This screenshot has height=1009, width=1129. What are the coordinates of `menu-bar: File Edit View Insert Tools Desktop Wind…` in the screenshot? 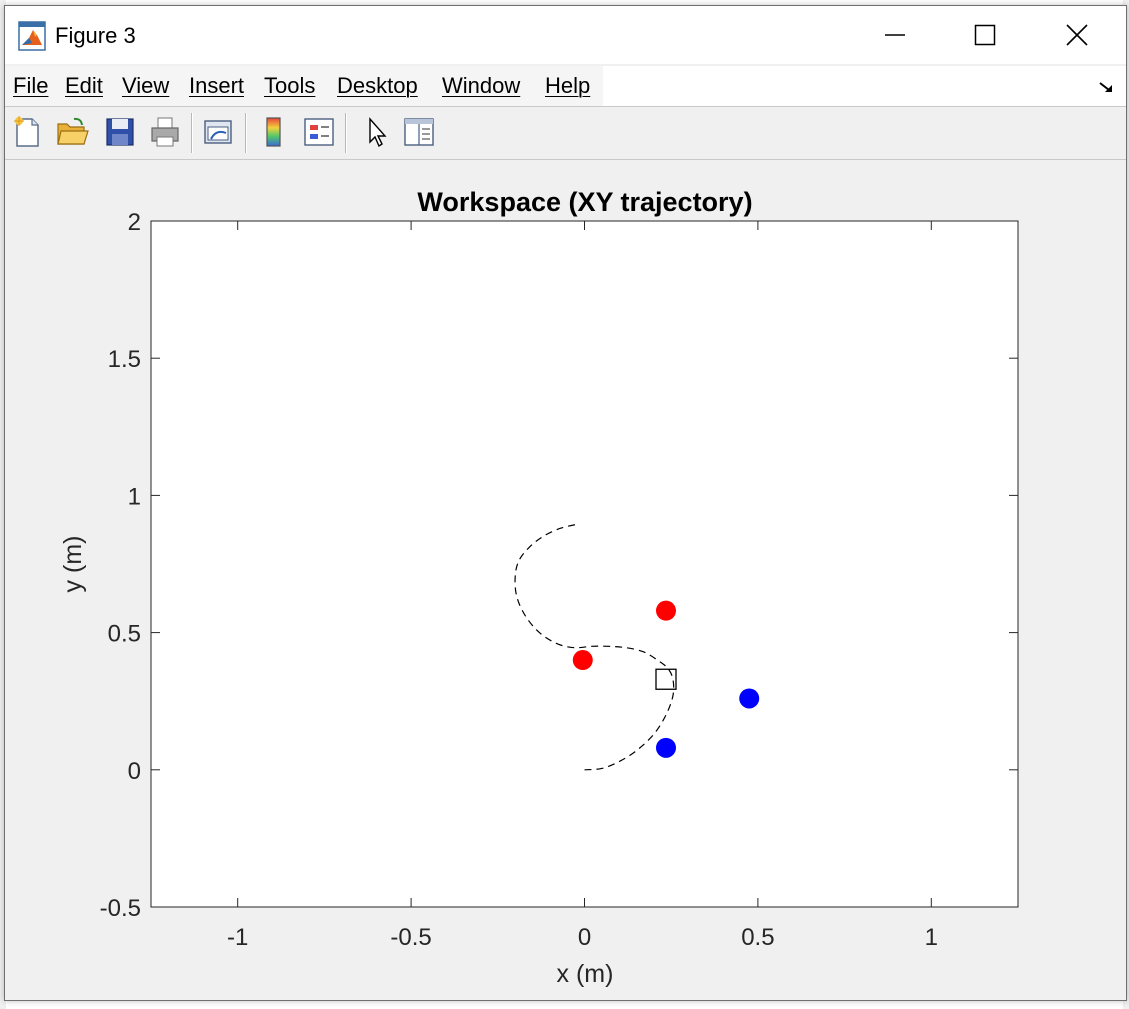 It's located at (565, 86).